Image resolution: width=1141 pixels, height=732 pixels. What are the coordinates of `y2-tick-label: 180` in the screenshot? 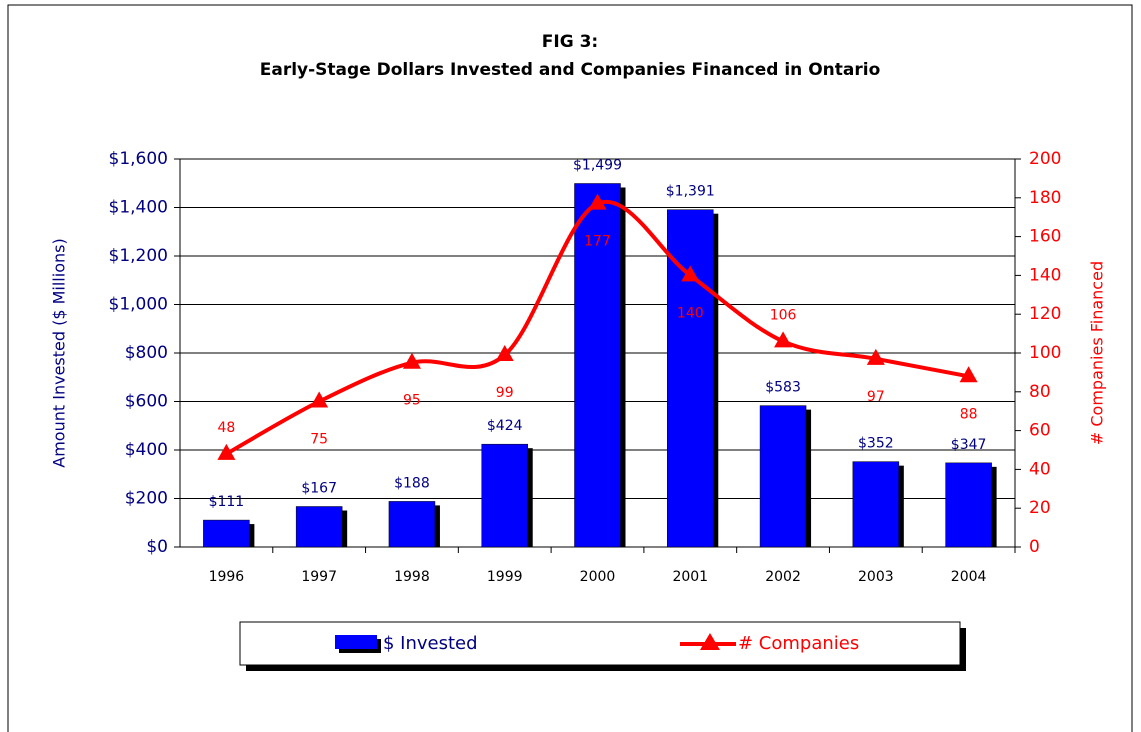 It's located at (1045, 198).